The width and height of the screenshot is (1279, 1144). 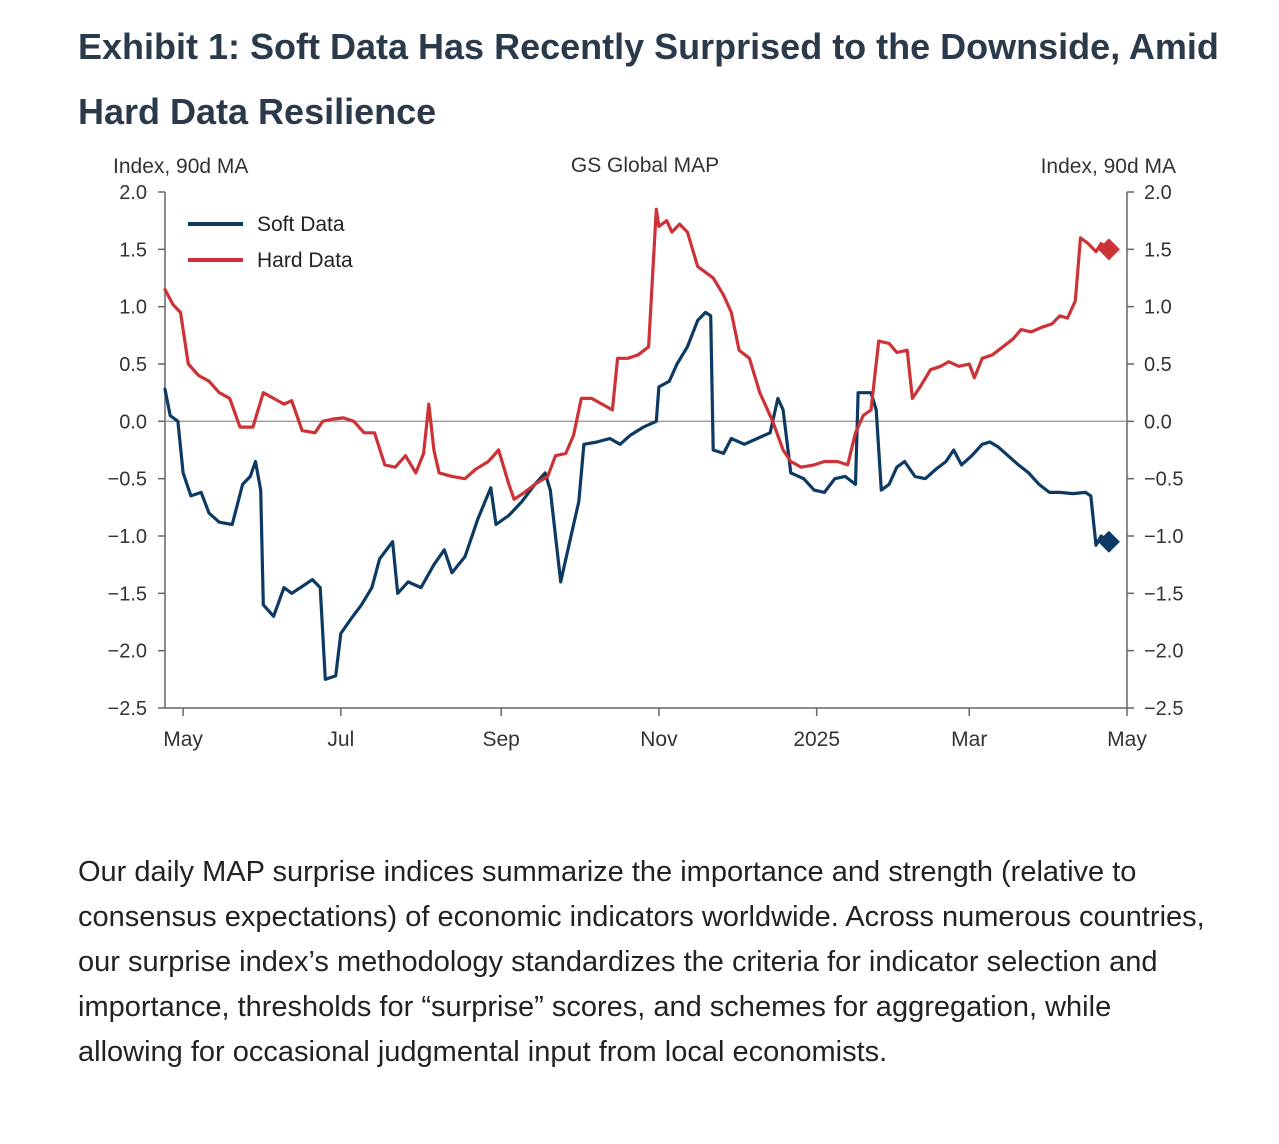 I want to click on right-y-tick-label: −2.5, so click(x=1163, y=709).